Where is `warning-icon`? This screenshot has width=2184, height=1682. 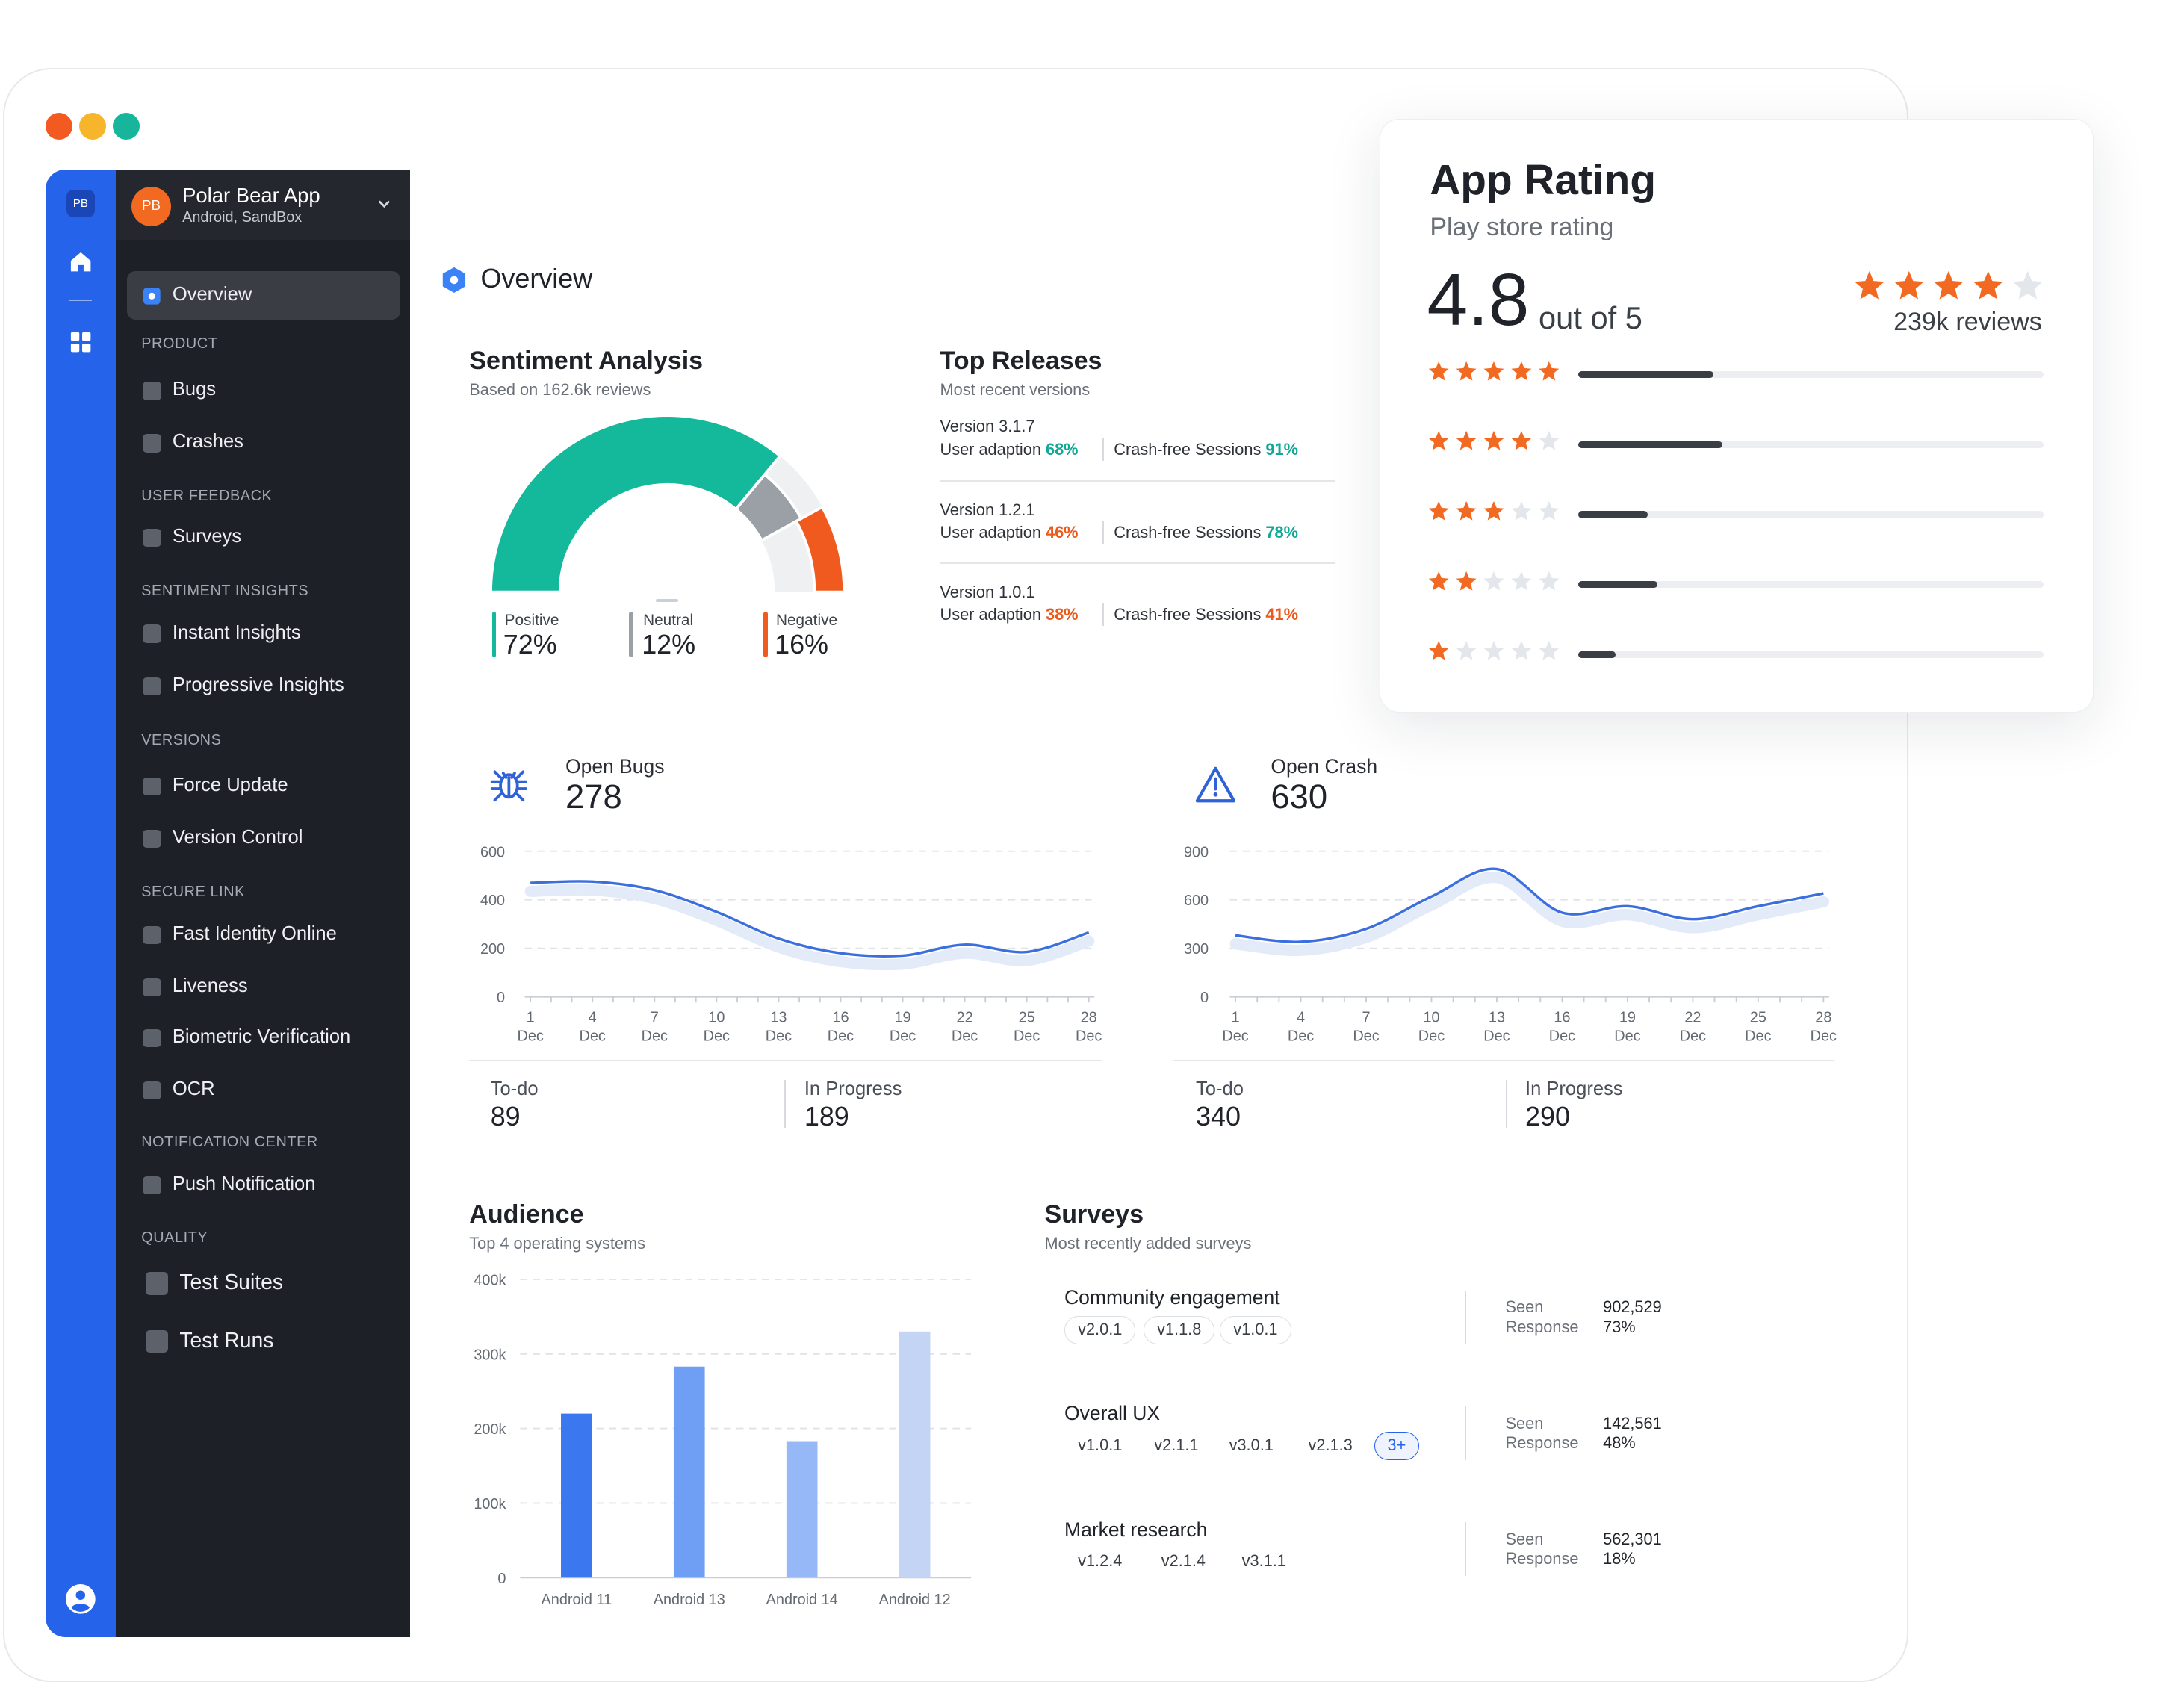 warning-icon is located at coordinates (1215, 784).